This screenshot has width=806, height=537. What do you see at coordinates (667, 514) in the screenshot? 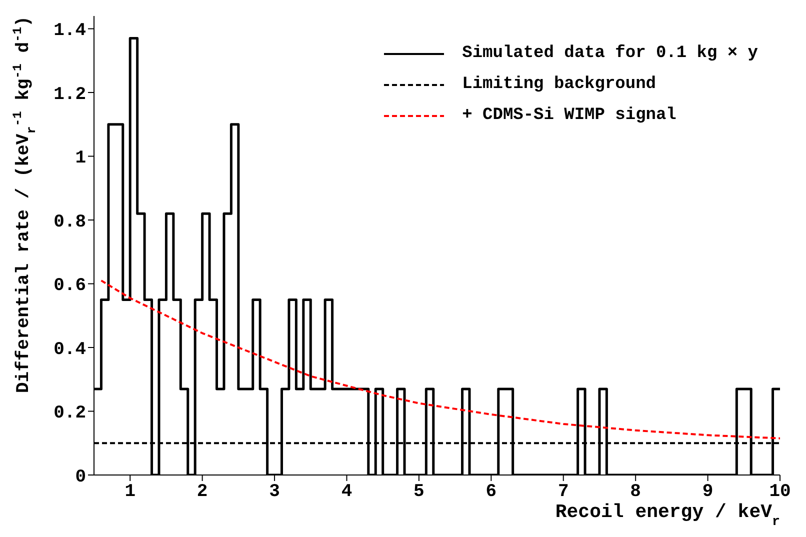
I see `x-axis-title: Recoil energy / keV$_{r}$` at bounding box center [667, 514].